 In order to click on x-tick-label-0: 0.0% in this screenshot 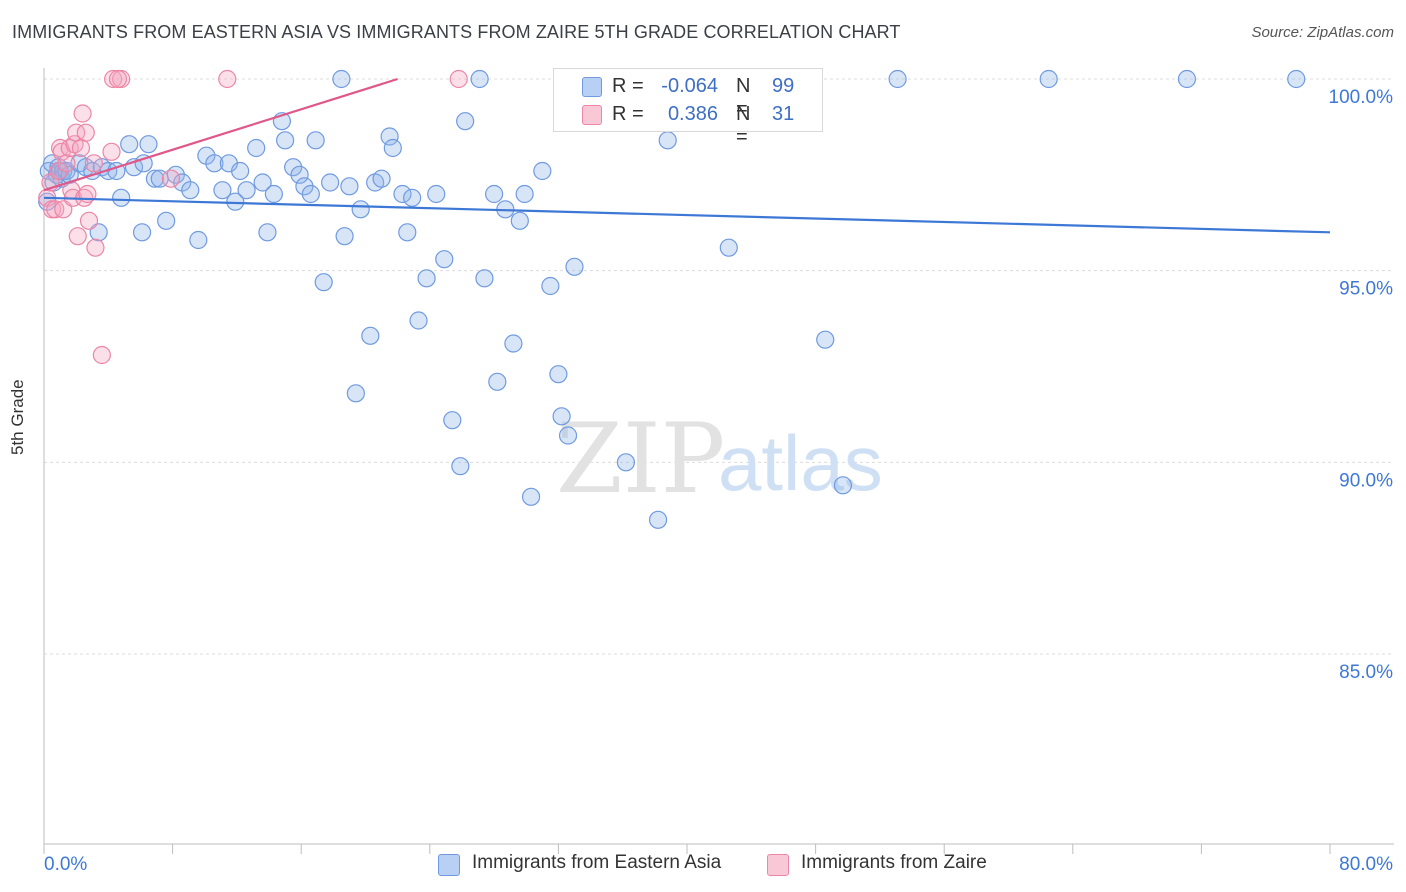, I will do `click(65, 864)`.